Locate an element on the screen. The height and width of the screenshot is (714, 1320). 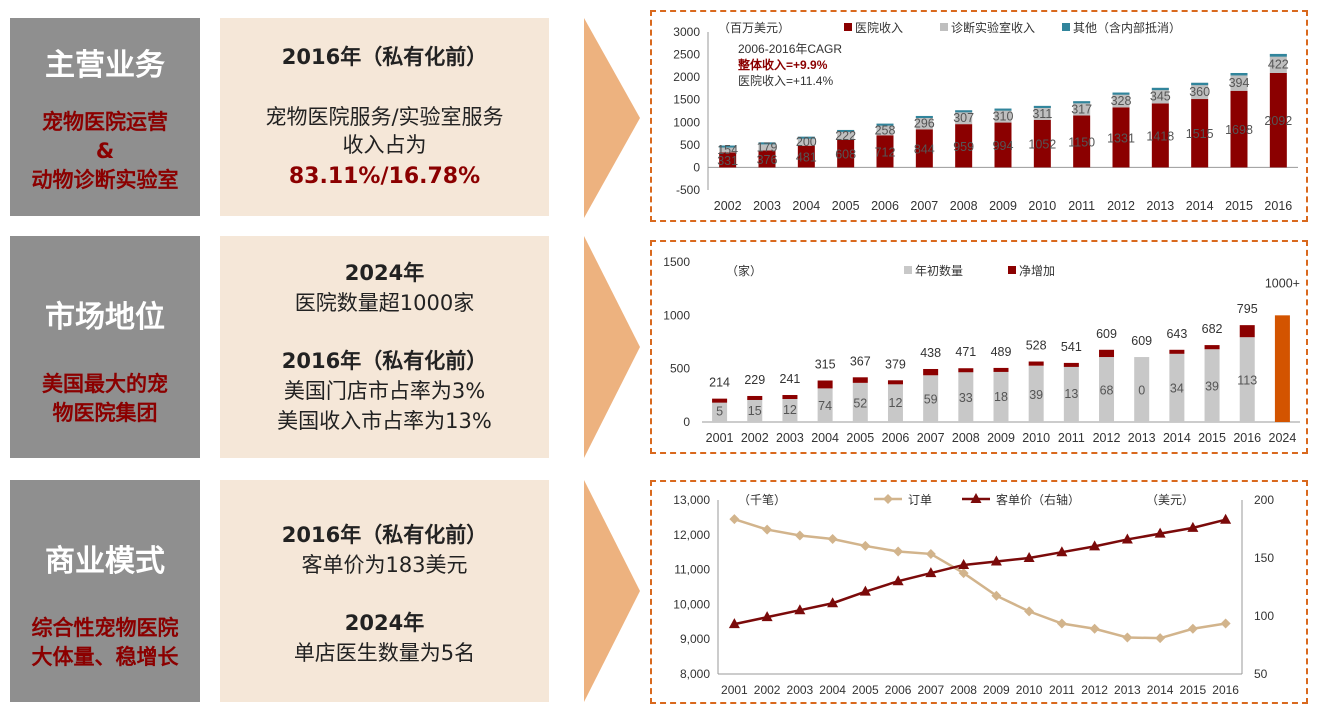
label-hospital: 1418 is located at coordinates (1160, 136).